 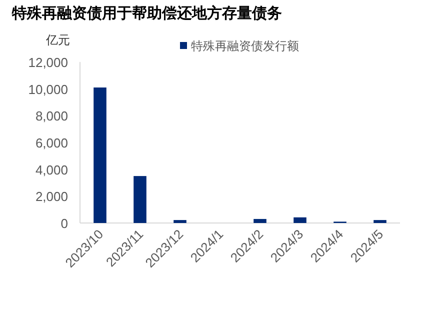 What do you see at coordinates (51, 116) in the screenshot?
I see `y-tick-label: 8,000` at bounding box center [51, 116].